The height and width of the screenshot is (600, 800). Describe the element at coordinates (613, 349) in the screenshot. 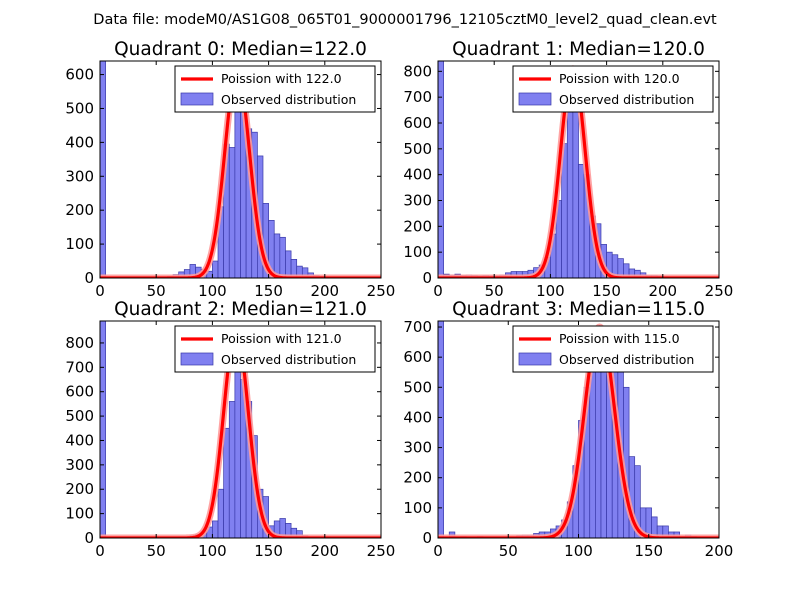

I see `legend: Poission with 115.0 Observed distribution` at that location.